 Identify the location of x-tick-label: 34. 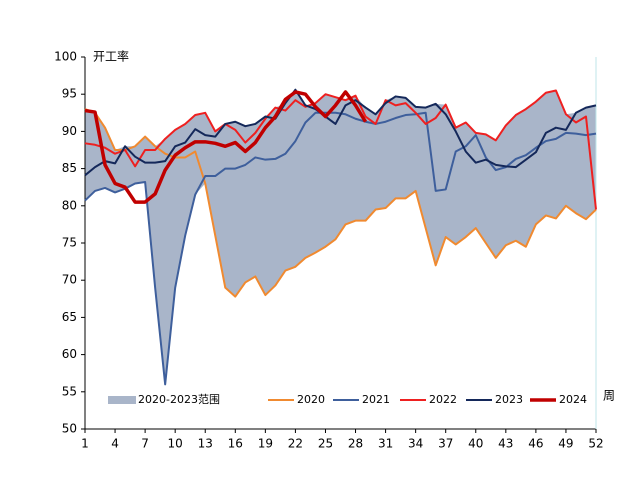
(415, 444).